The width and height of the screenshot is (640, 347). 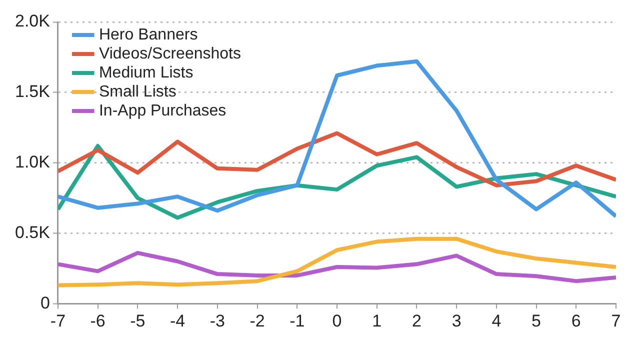 I want to click on x-tick-label: 5, so click(x=537, y=320).